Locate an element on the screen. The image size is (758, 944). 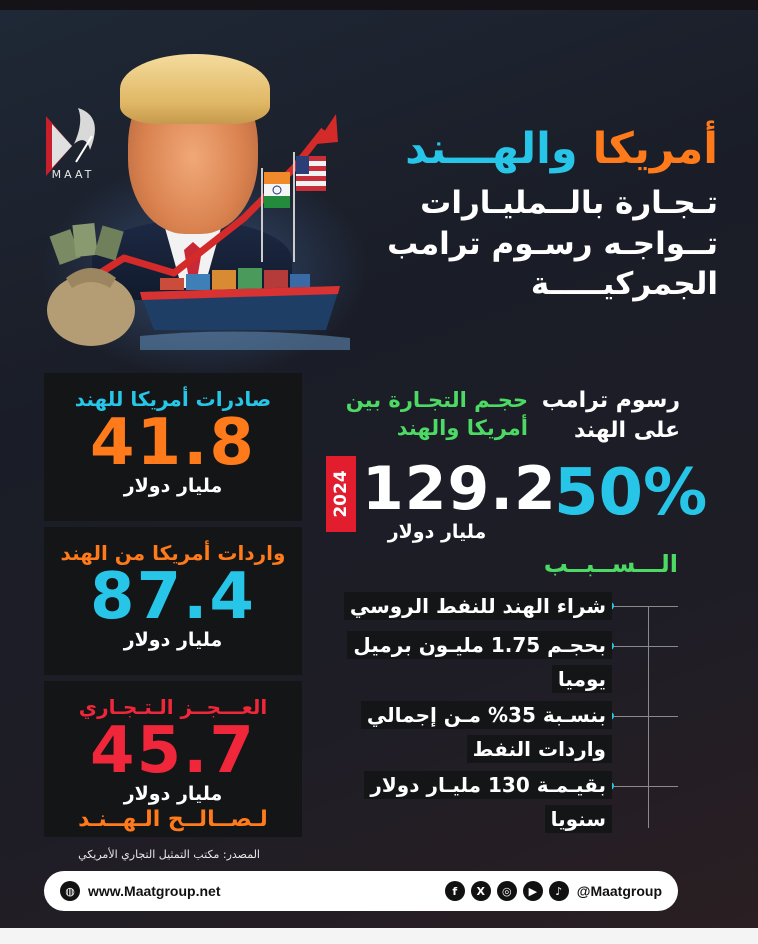
imports-panel: واردات أمريكا من الهند 87.4 مليار دولار is located at coordinates (173, 601).